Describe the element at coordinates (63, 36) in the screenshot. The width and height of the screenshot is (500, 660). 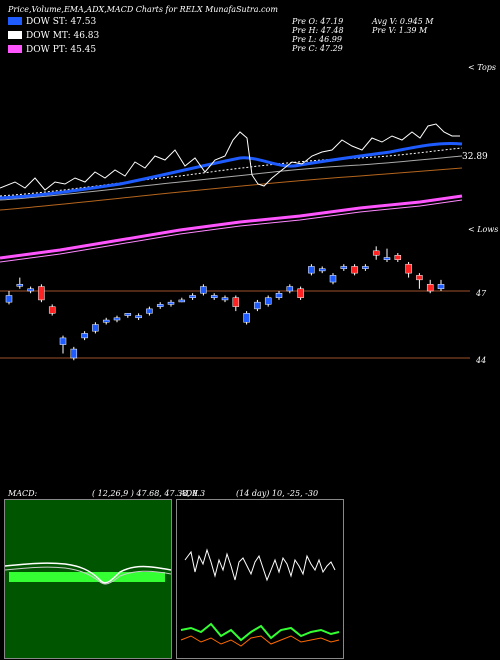
I see `legend-label-mt: DOW MT: 46.83` at that location.